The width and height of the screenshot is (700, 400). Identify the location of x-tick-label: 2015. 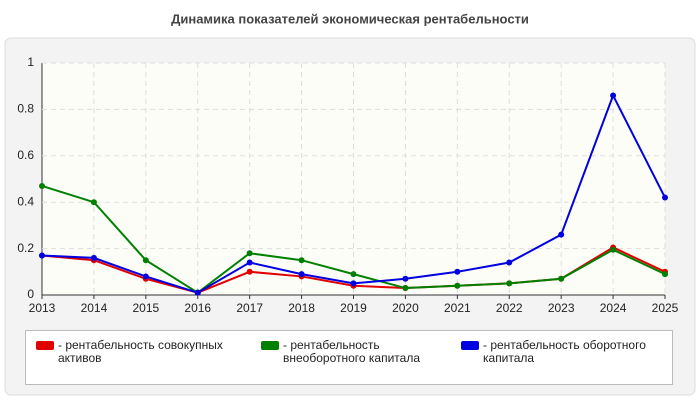
(145, 308).